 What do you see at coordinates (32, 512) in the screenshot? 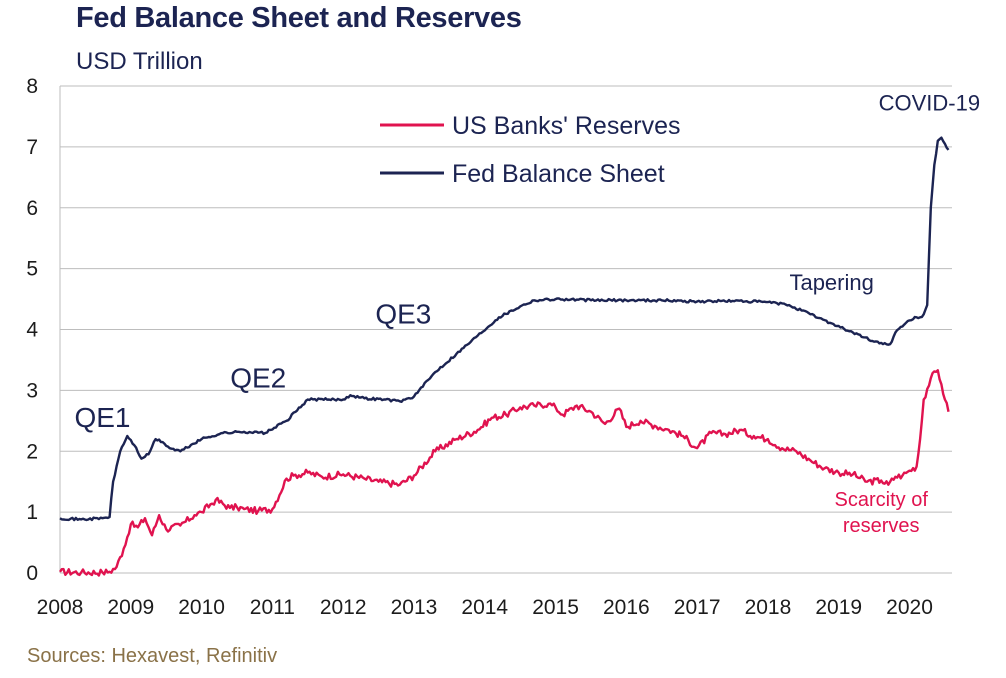
I see `y-tick-label-1: 1` at bounding box center [32, 512].